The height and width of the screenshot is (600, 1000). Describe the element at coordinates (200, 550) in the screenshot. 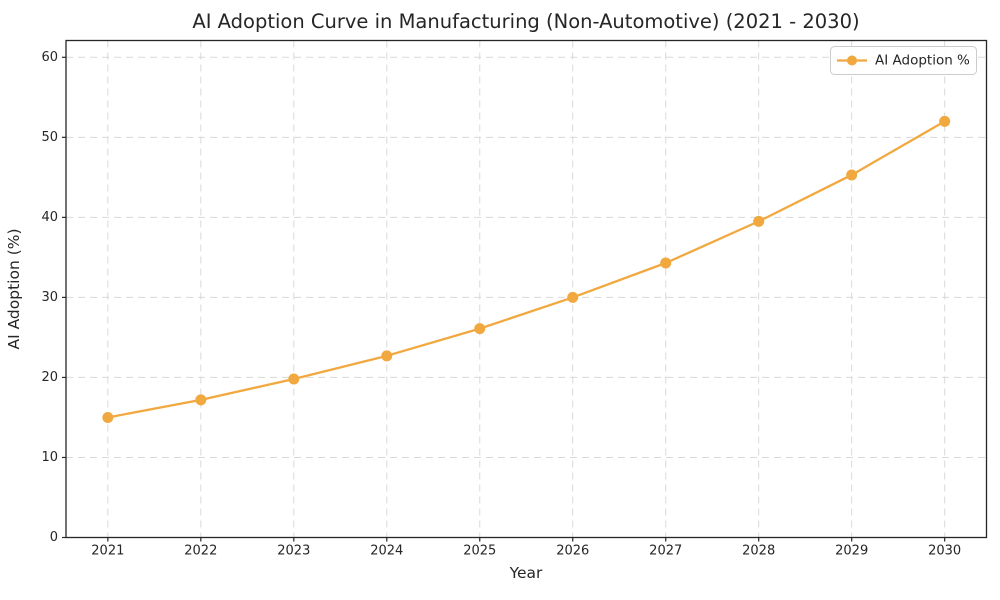

I see `x-tick-label: 2022` at that location.